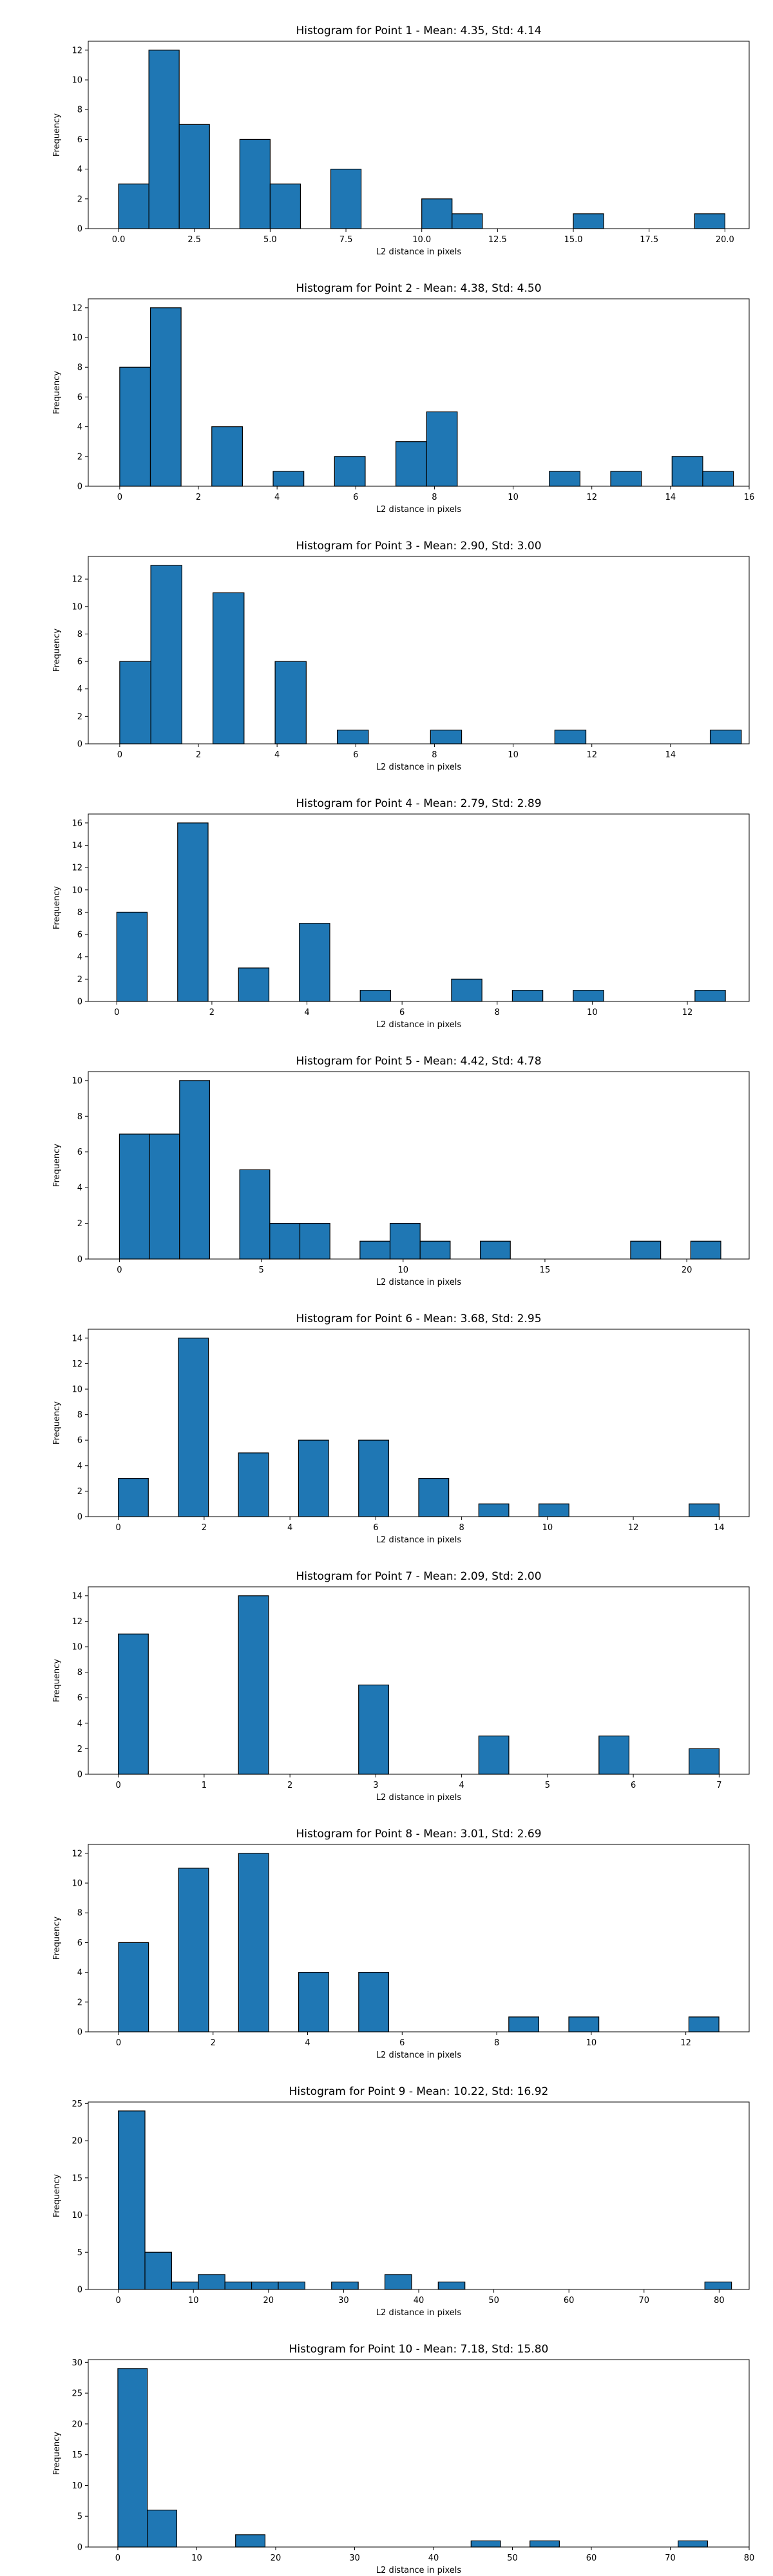 Image resolution: width=773 pixels, height=2576 pixels. What do you see at coordinates (77, 2104) in the screenshot?
I see `y-tick-label: 25` at bounding box center [77, 2104].